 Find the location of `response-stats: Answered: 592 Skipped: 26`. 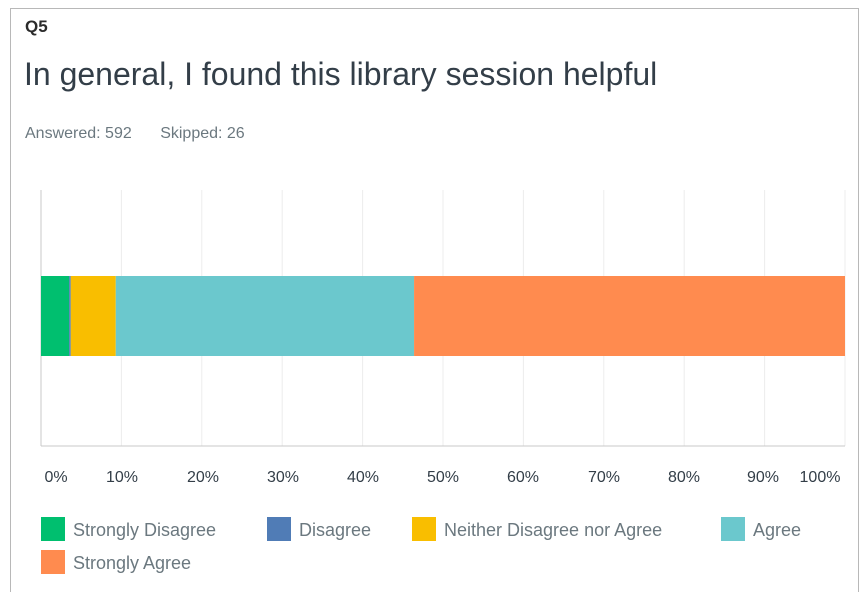

response-stats: Answered: 592 Skipped: 26 is located at coordinates (147, 134).